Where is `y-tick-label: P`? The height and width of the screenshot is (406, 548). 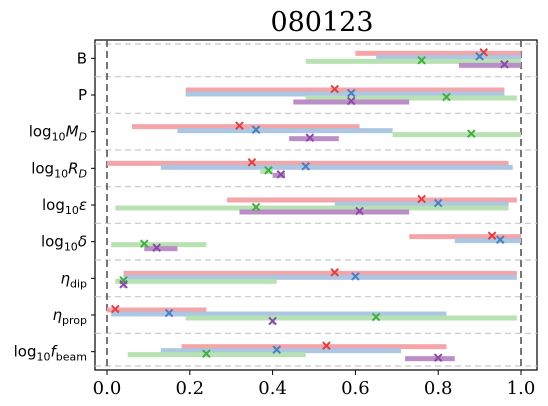
y-tick-label: P is located at coordinates (82, 95).